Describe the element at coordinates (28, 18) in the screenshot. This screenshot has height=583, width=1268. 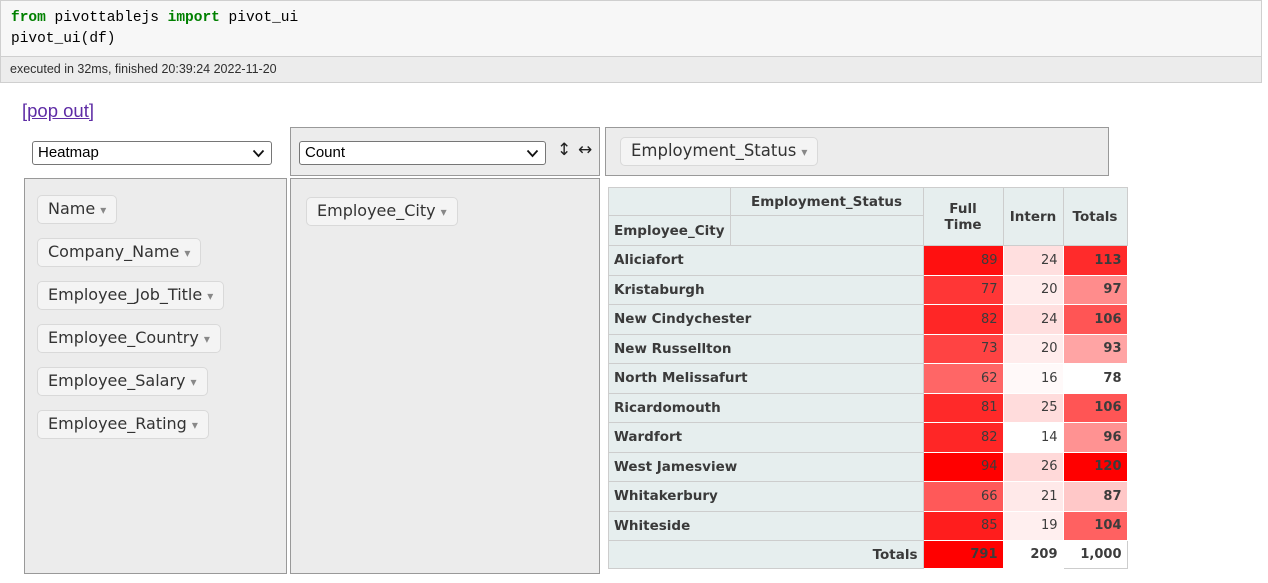
I see `code-keyword: from` at that location.